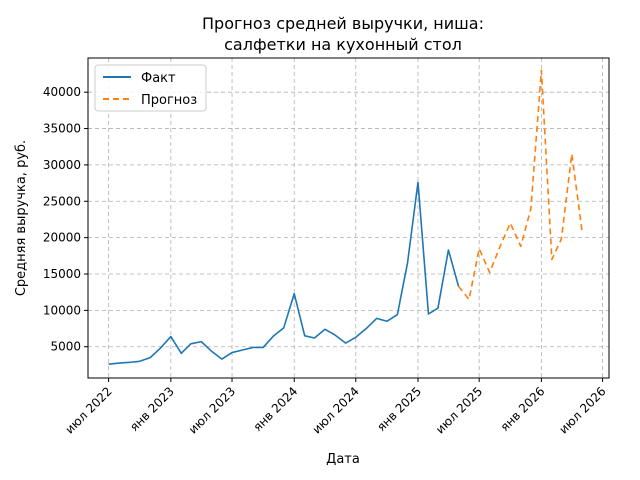  What do you see at coordinates (459, 410) in the screenshot?
I see `x-tick-label: июл 2025` at bounding box center [459, 410].